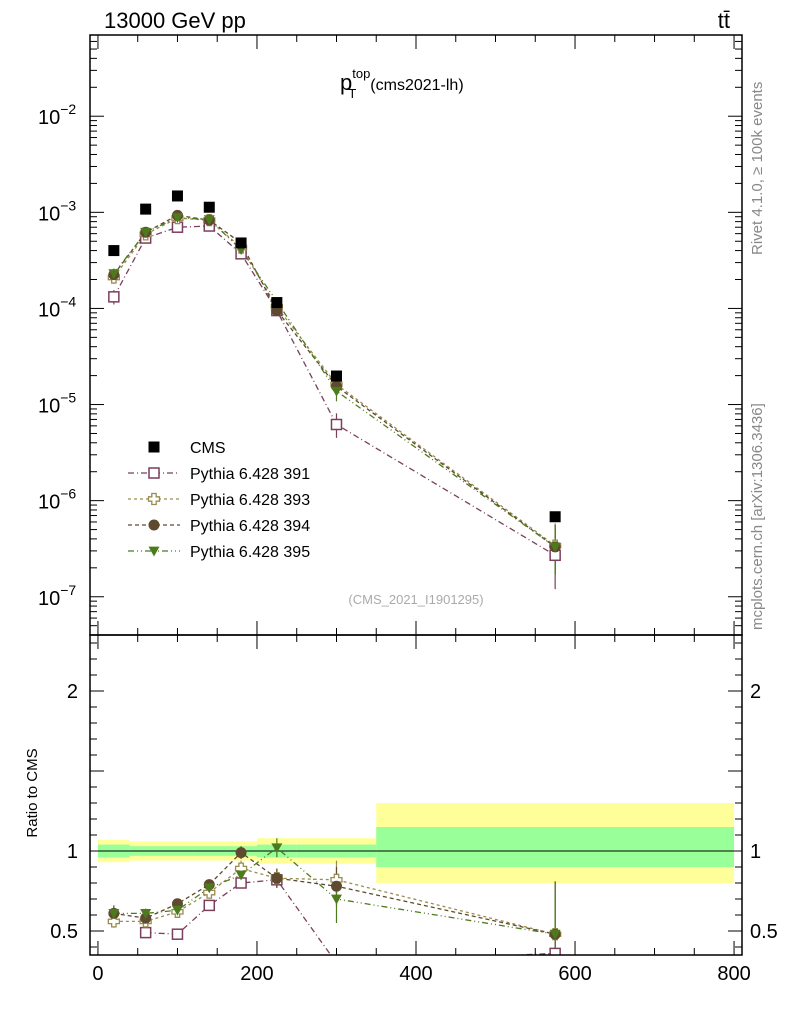  I want to click on ratio-y-label: Ratio to CMS, so click(32, 792).